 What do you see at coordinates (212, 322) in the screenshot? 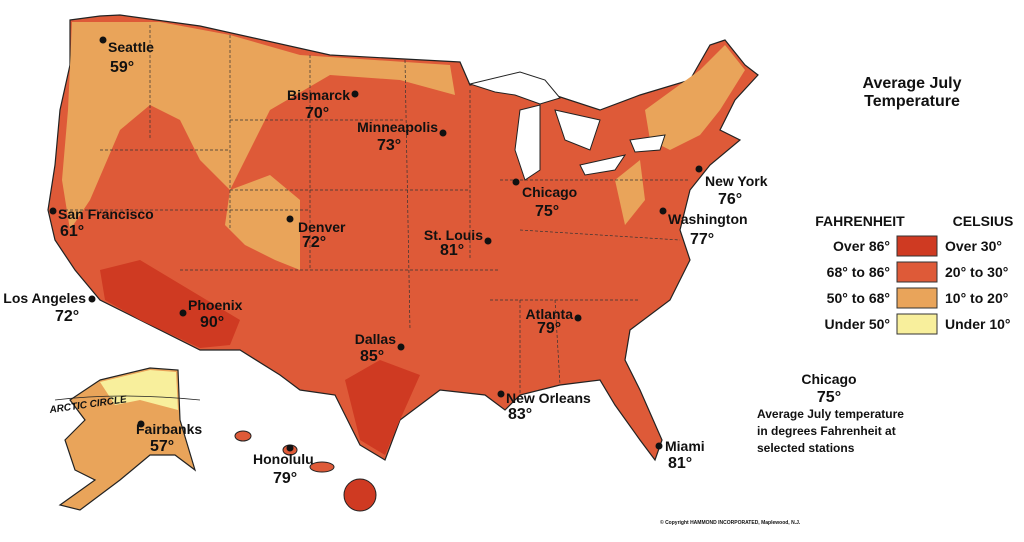
I see `city-temp: 90°` at bounding box center [212, 322].